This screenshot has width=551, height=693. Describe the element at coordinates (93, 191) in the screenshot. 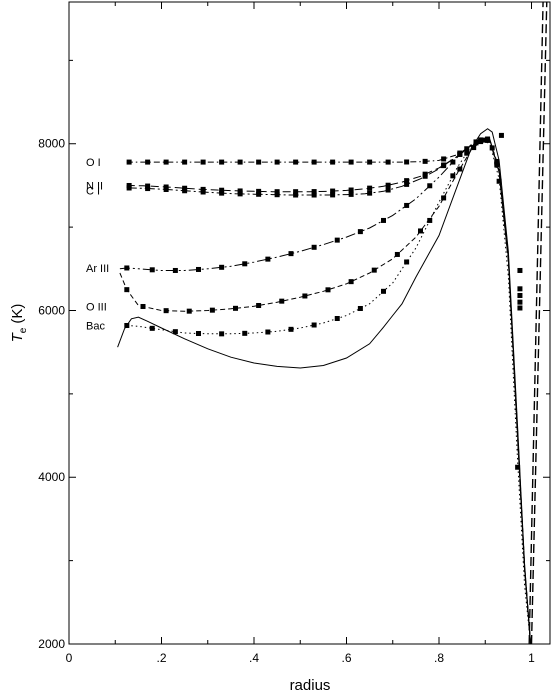

I see `series-label: C I` at that location.